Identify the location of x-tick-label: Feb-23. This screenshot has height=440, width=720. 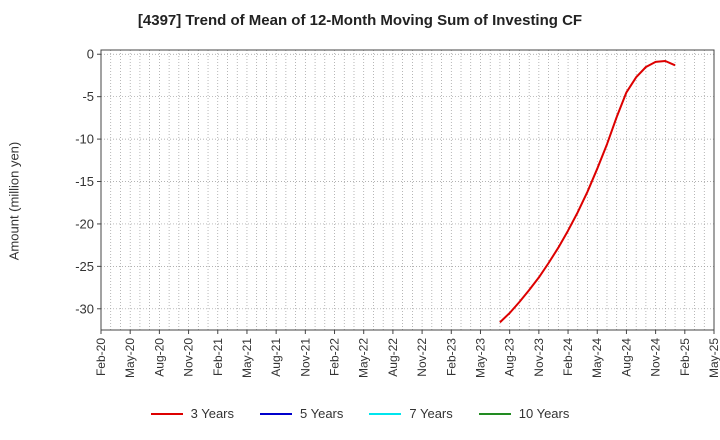
(451, 357).